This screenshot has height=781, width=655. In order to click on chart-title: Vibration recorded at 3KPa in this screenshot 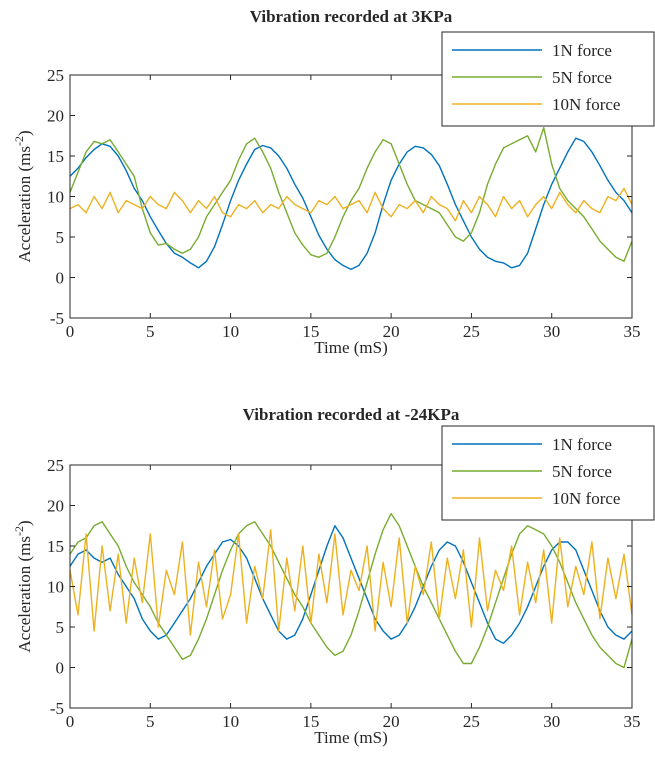, I will do `click(351, 16)`.